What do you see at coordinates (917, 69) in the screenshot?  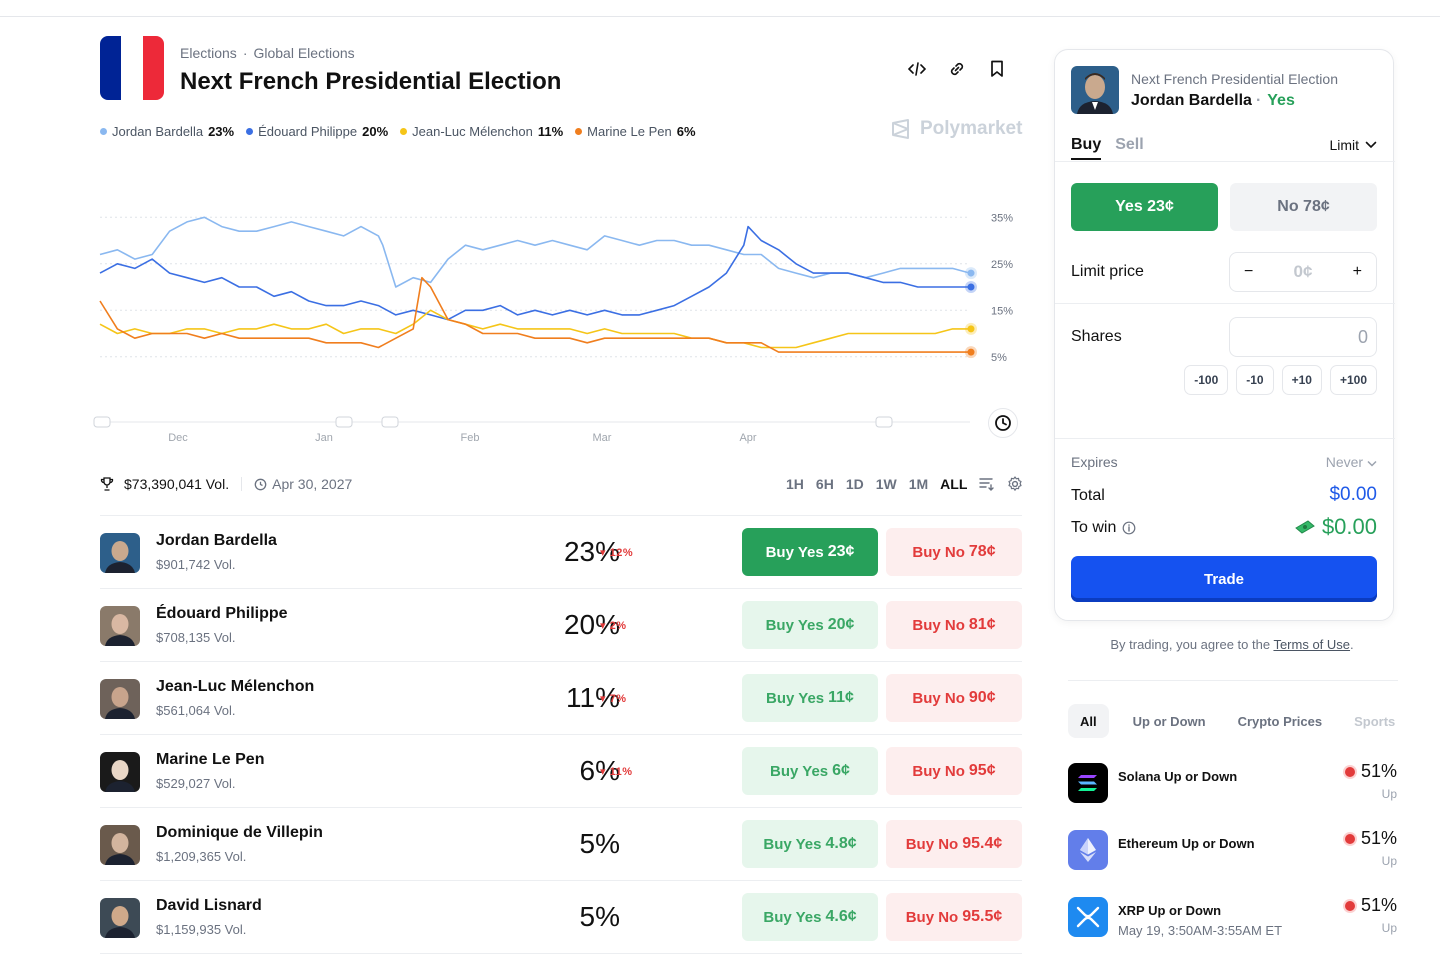 I see `embed-code-icon` at bounding box center [917, 69].